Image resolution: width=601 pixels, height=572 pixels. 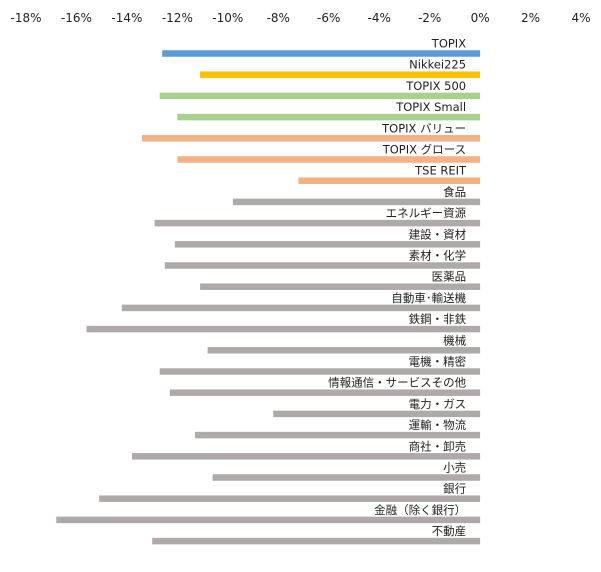 What do you see at coordinates (328, 18) in the screenshot?
I see `x-tick-label: -6%` at bounding box center [328, 18].